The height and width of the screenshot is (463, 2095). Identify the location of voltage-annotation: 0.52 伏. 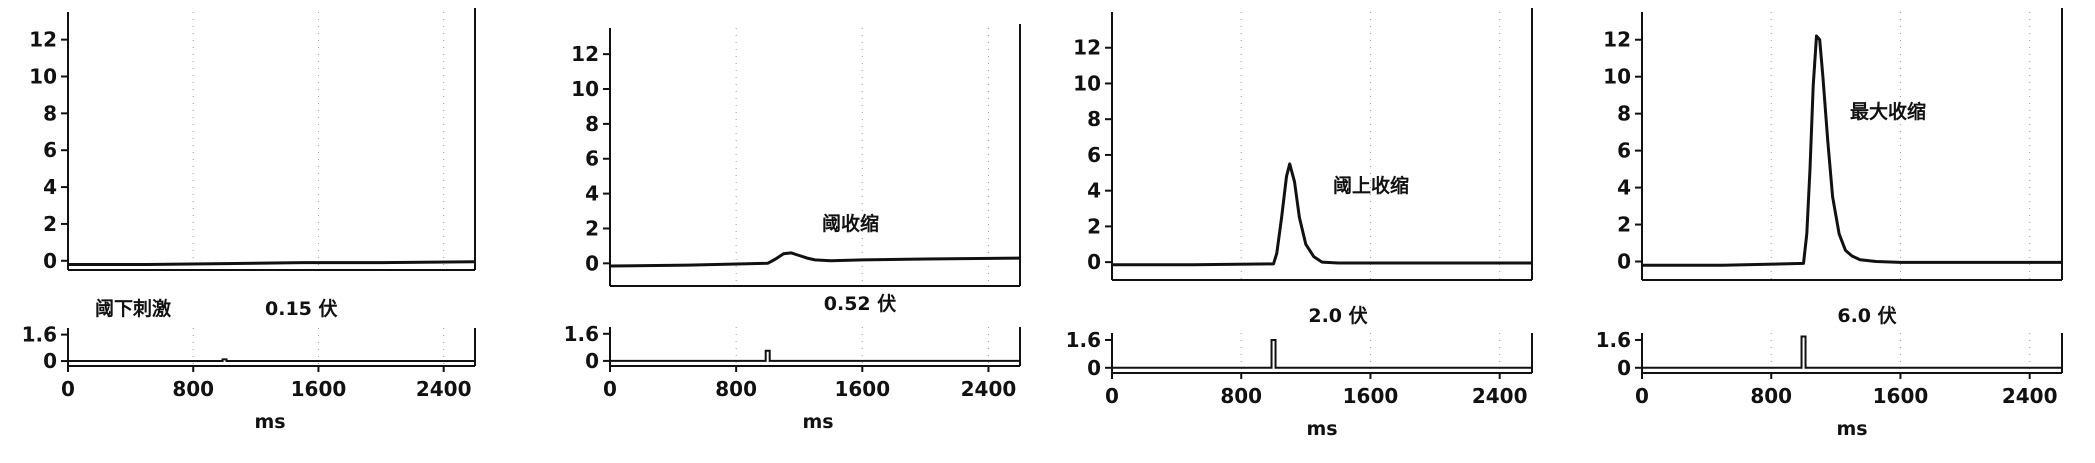
(860, 303).